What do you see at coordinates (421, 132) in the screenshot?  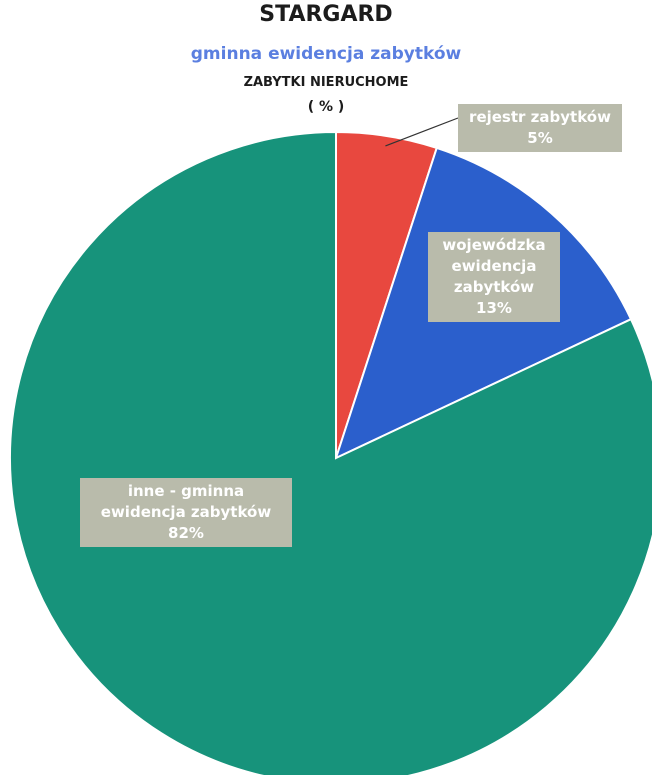 I see `leader-line-rejestr` at bounding box center [421, 132].